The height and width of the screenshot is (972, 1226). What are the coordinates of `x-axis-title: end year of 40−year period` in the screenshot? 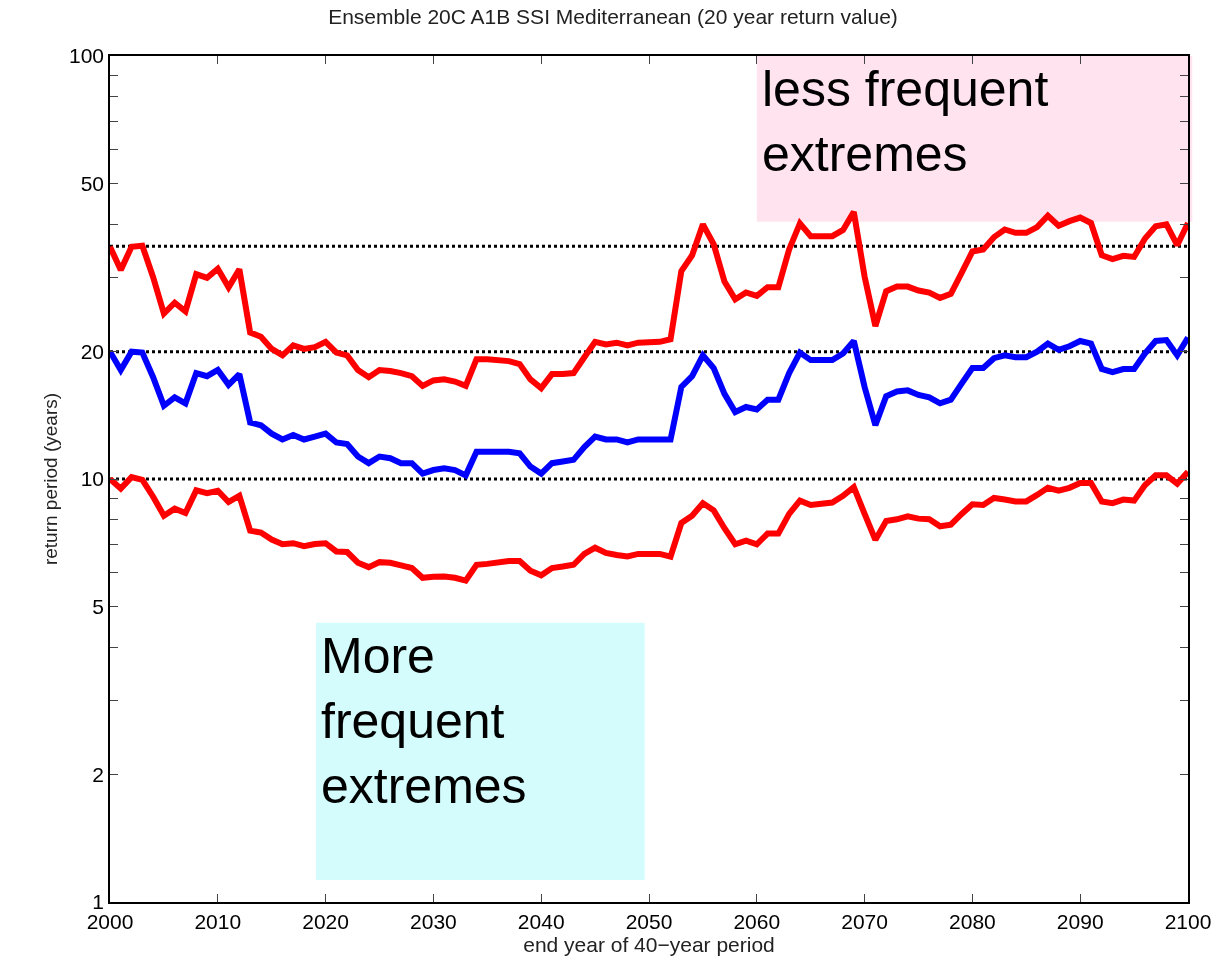 It's located at (649, 944).